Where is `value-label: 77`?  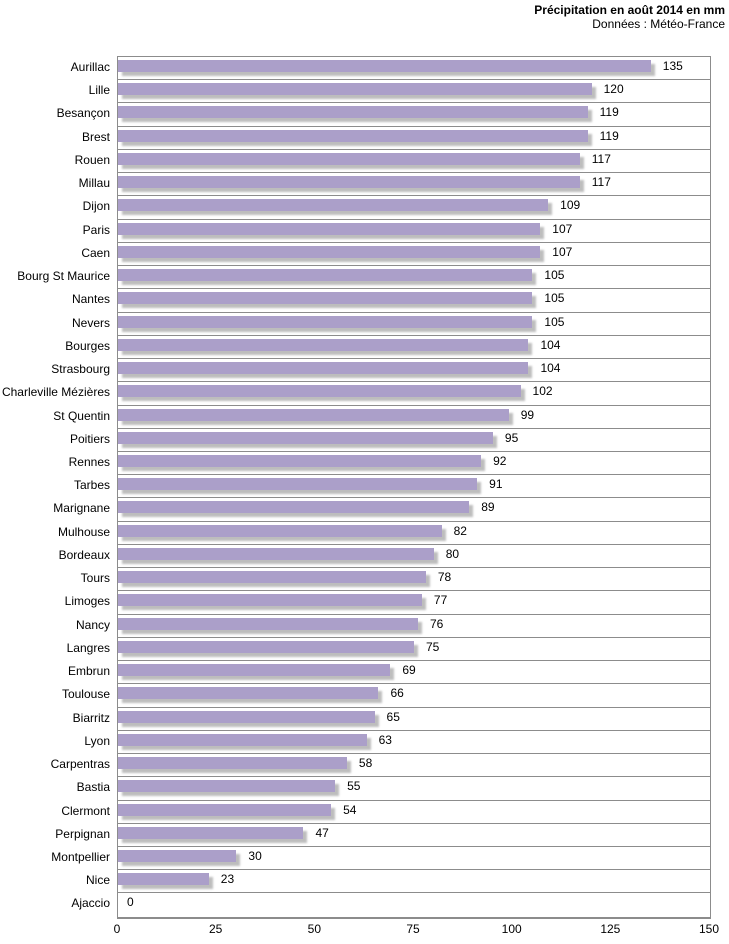
value-label: 77 is located at coordinates (440, 600).